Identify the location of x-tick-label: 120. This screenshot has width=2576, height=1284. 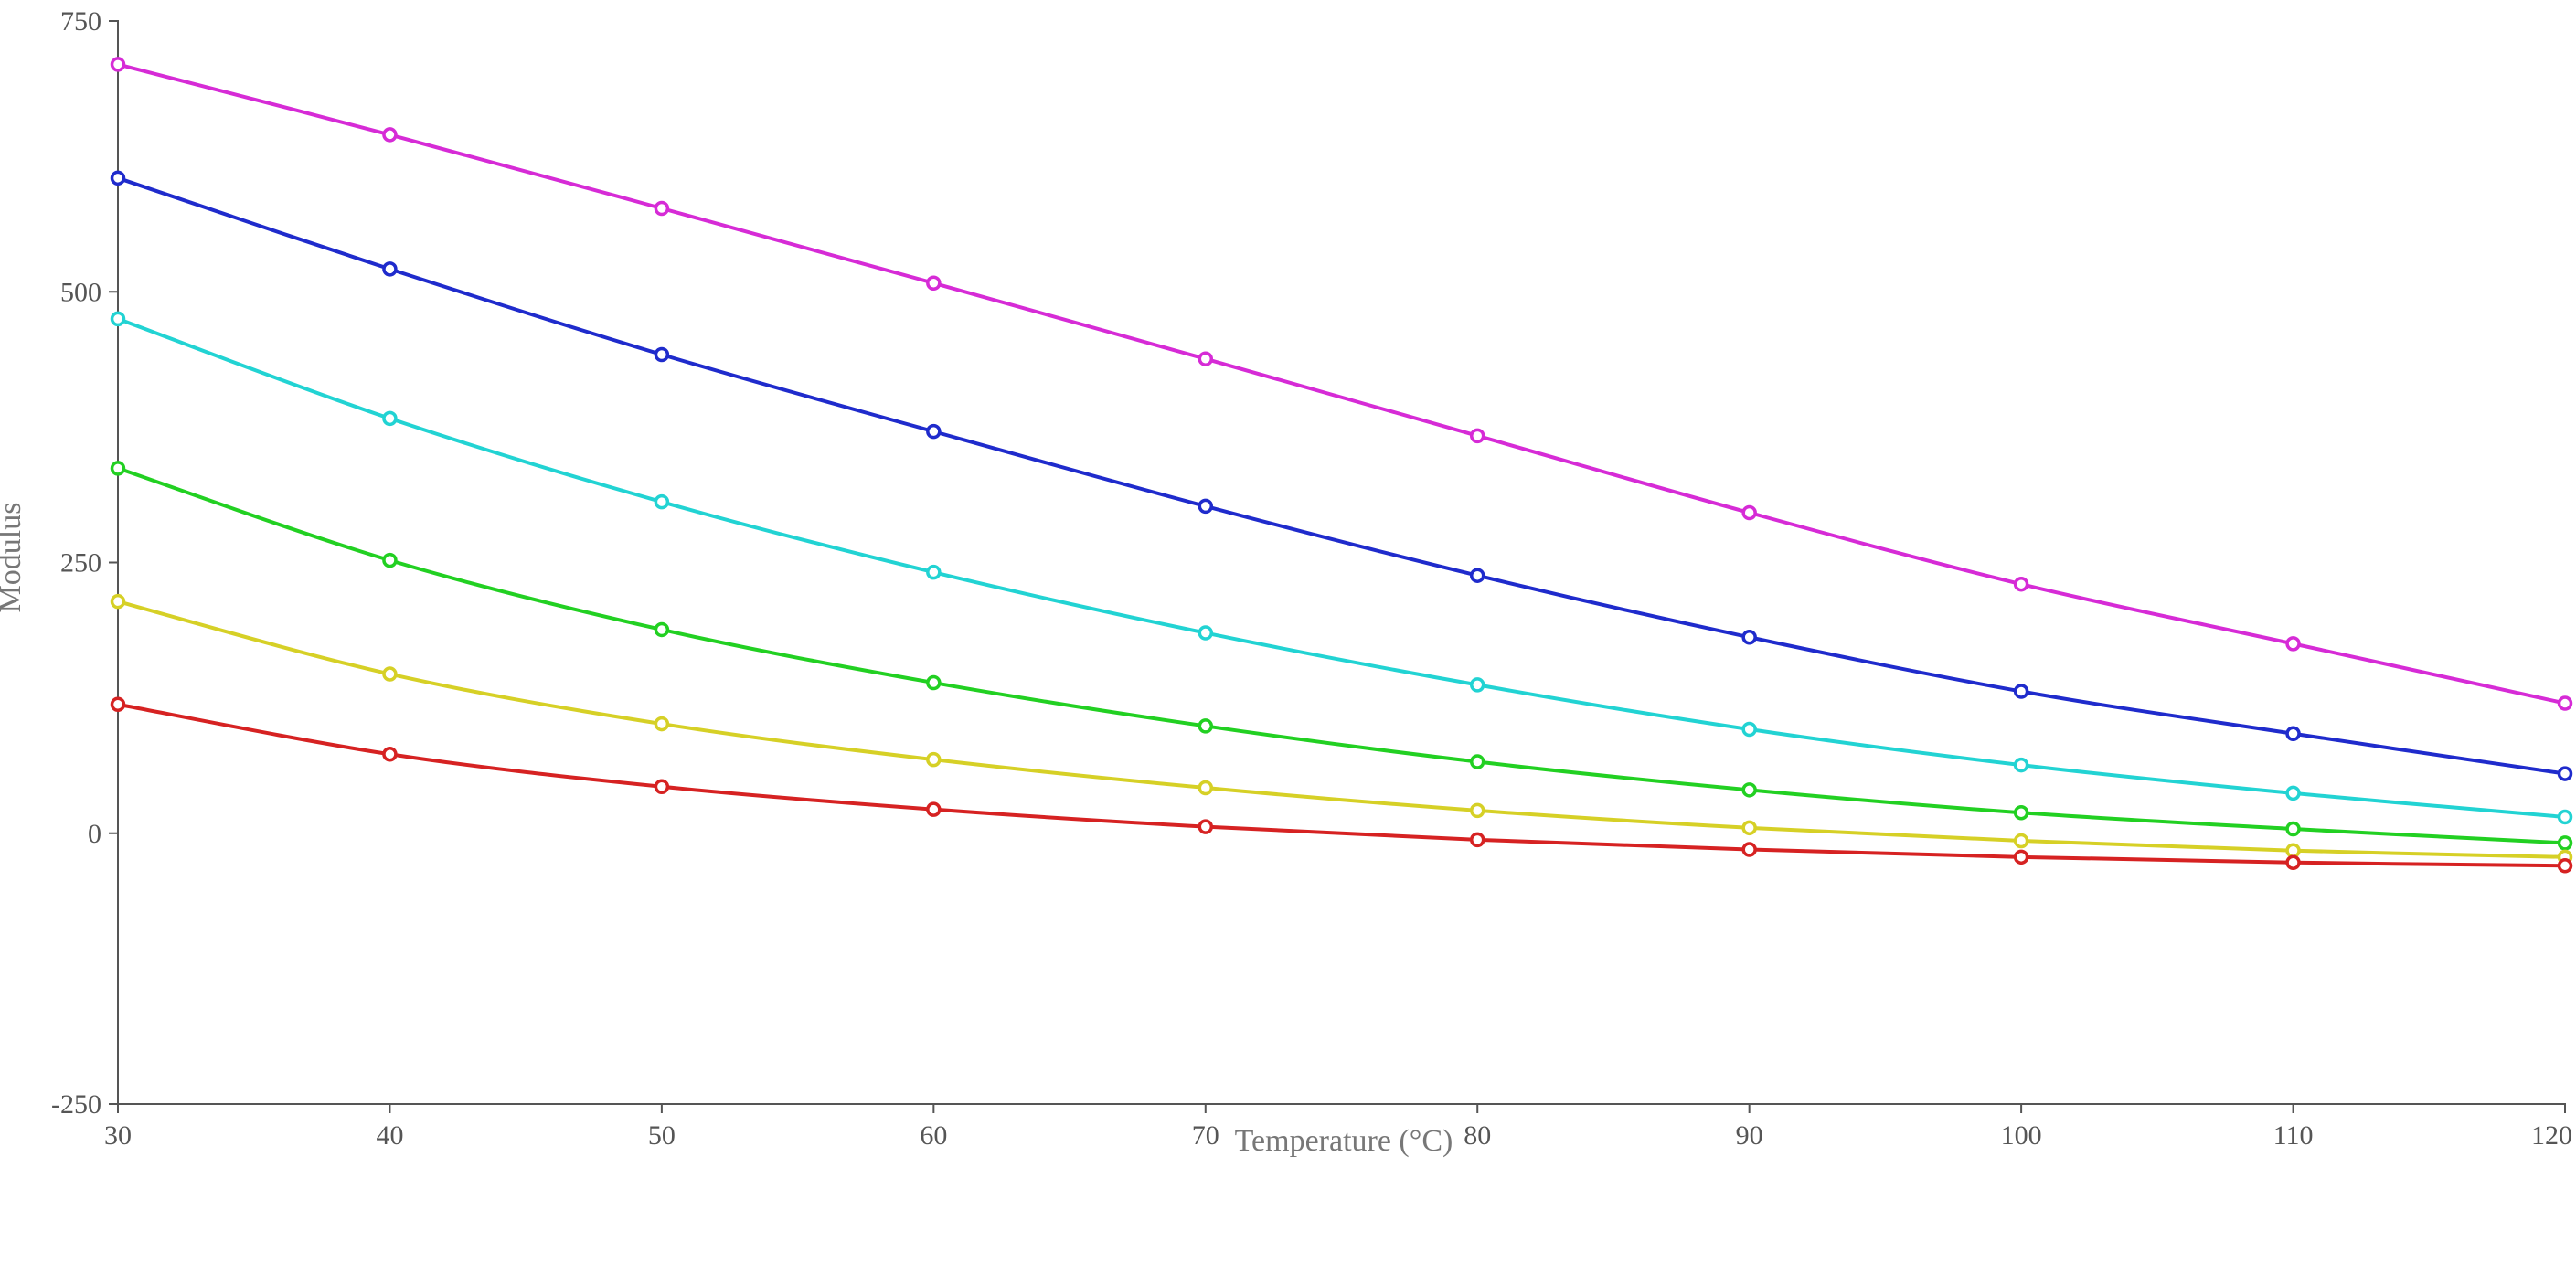
(2551, 1135).